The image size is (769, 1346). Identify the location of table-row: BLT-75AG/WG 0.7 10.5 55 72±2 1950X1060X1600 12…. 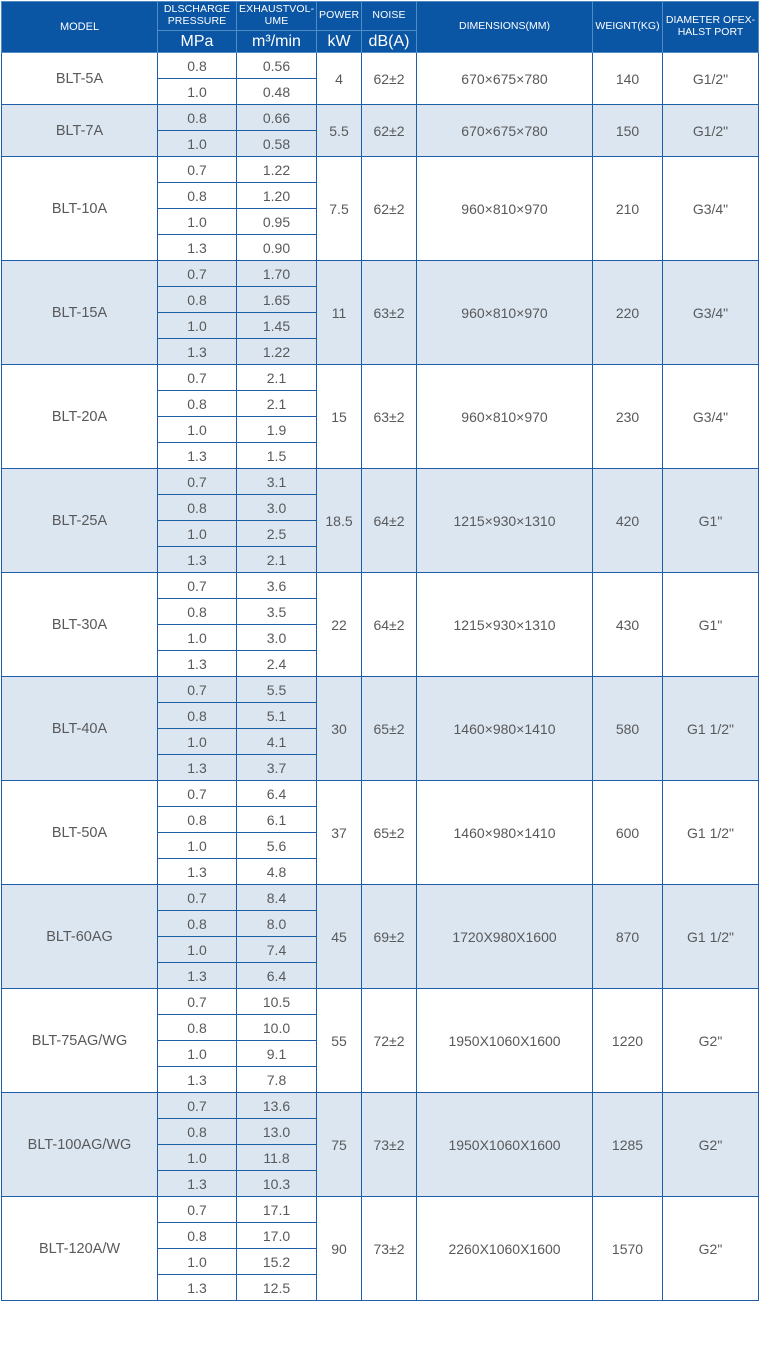
(380, 1041).